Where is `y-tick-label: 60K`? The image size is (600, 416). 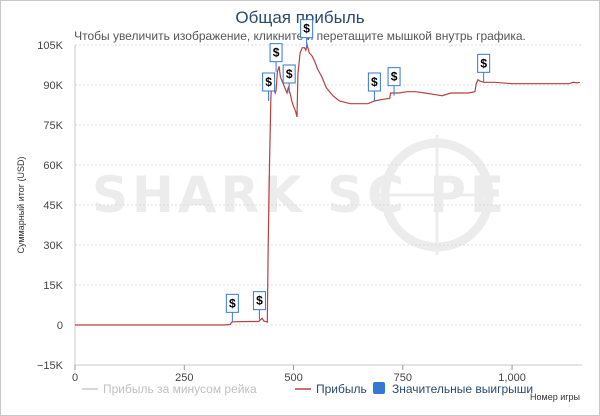
y-tick-label: 60K is located at coordinates (53, 166).